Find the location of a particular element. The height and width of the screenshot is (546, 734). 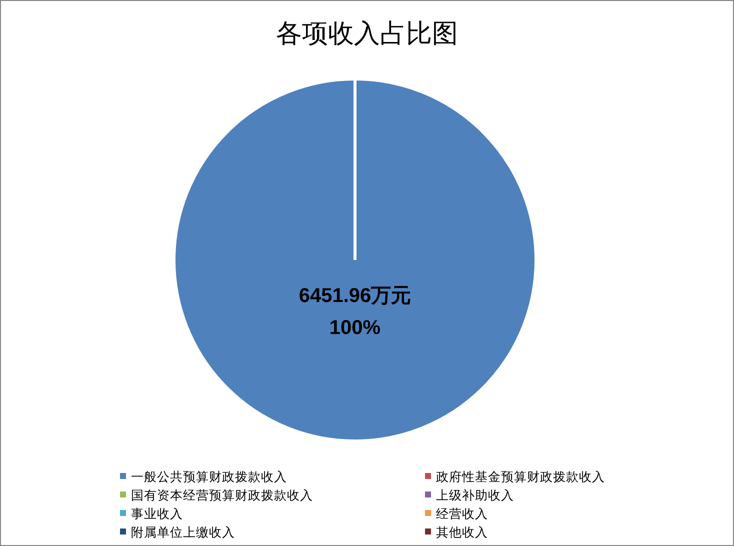

legend-label: 国有资本经营预算财政拨款收入 is located at coordinates (222, 495).